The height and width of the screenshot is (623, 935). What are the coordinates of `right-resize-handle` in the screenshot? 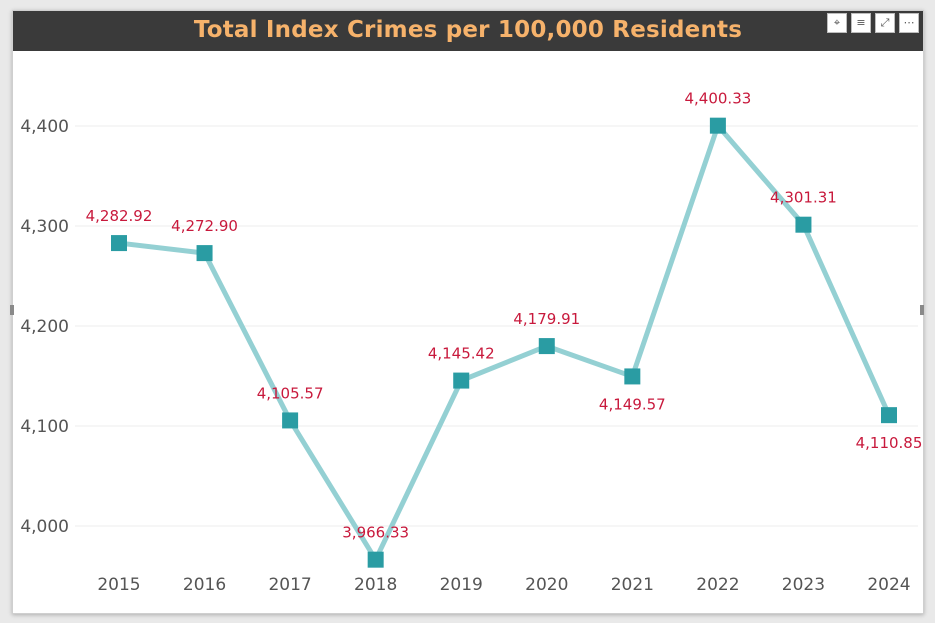 It's located at (922, 310).